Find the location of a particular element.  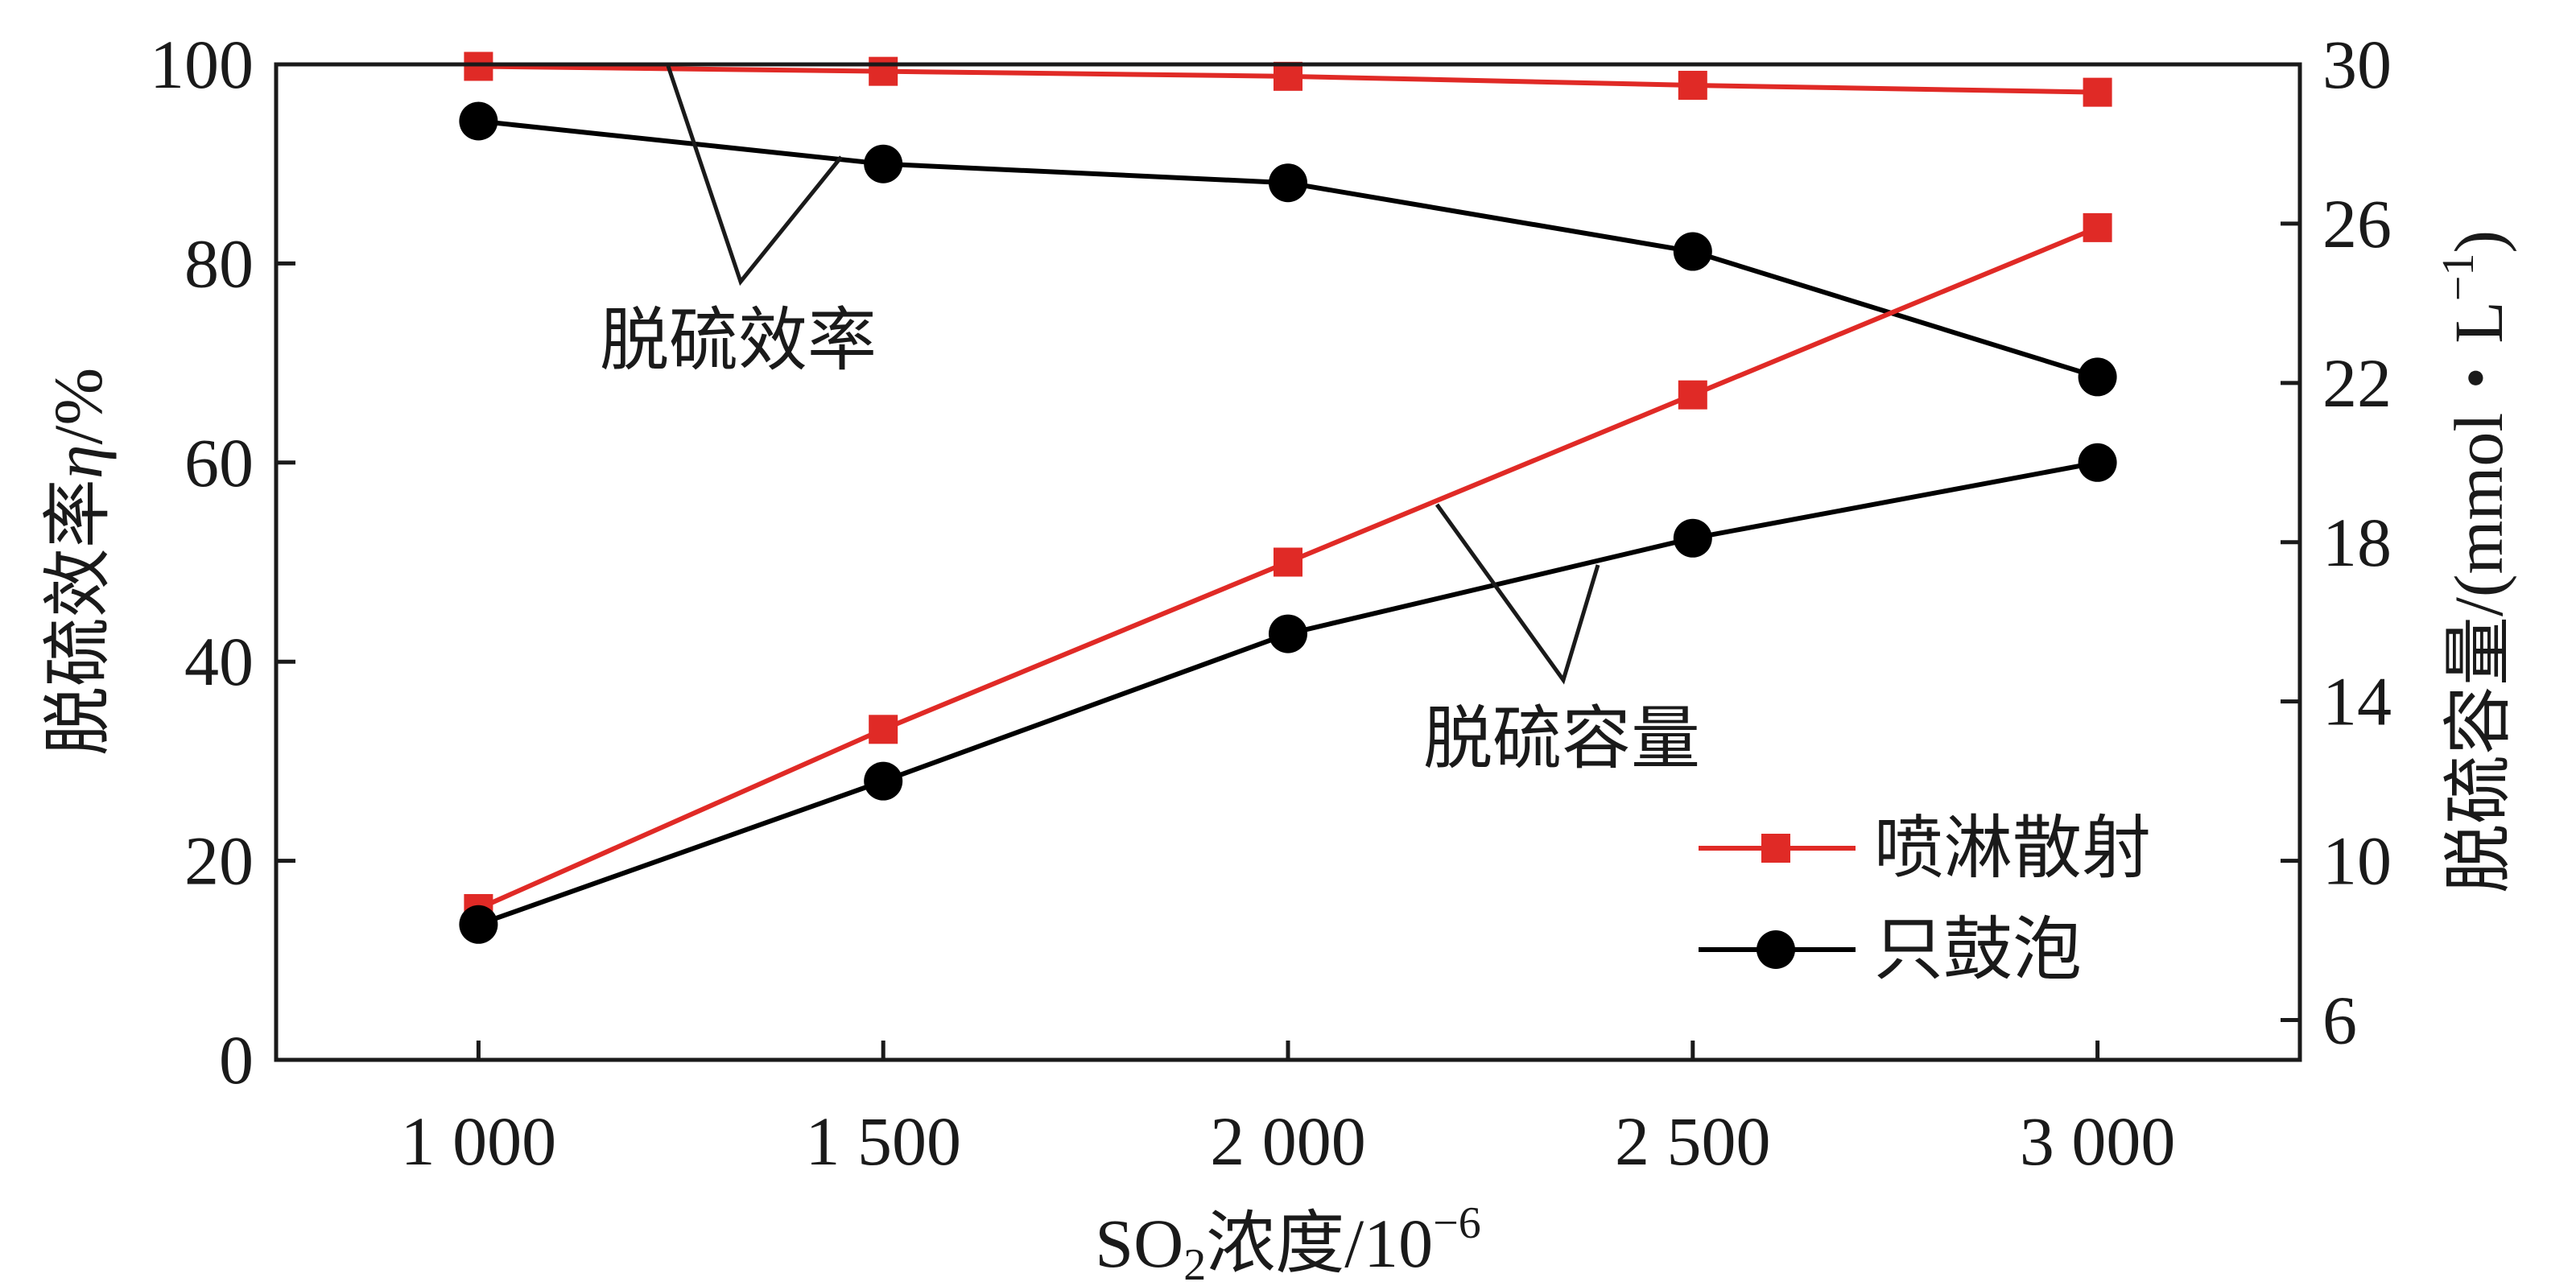

y-left-tick-label: 80 is located at coordinates (219, 263).